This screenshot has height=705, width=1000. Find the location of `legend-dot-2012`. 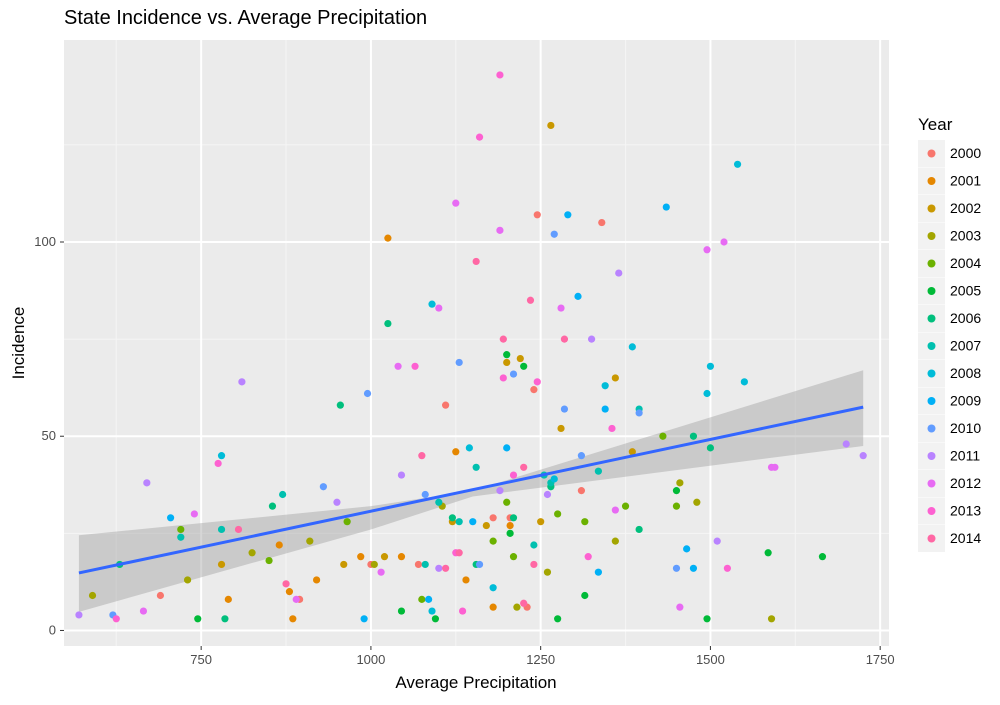

legend-dot-2012 is located at coordinates (931, 483).